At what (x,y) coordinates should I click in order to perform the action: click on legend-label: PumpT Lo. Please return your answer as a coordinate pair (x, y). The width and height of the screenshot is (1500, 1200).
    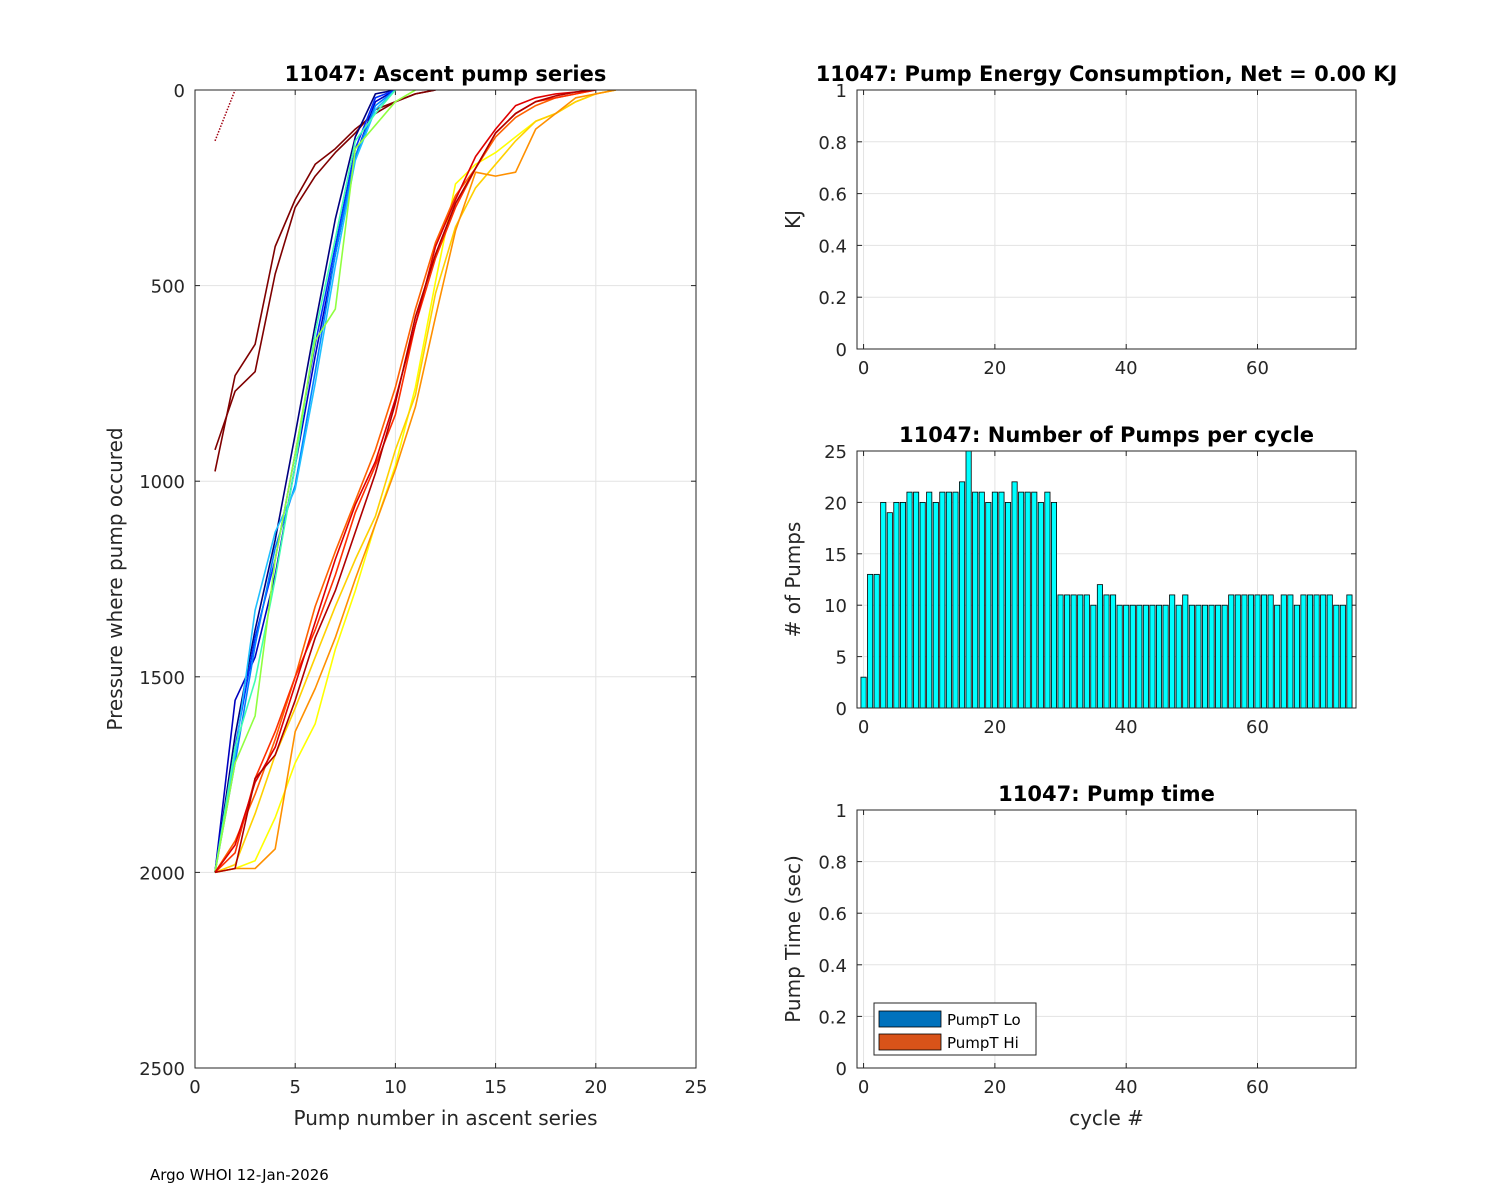
    Looking at the image, I should click on (984, 1020).